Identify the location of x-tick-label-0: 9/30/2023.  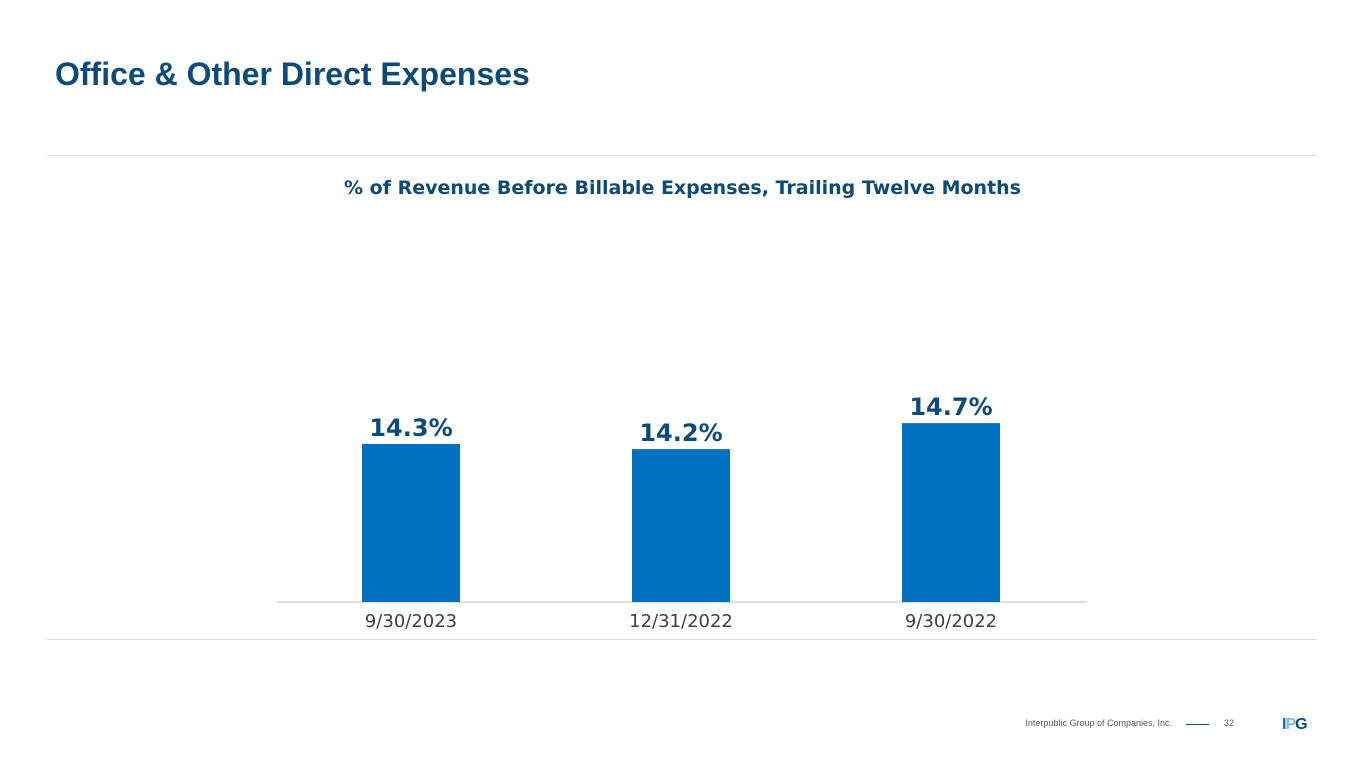
(411, 621).